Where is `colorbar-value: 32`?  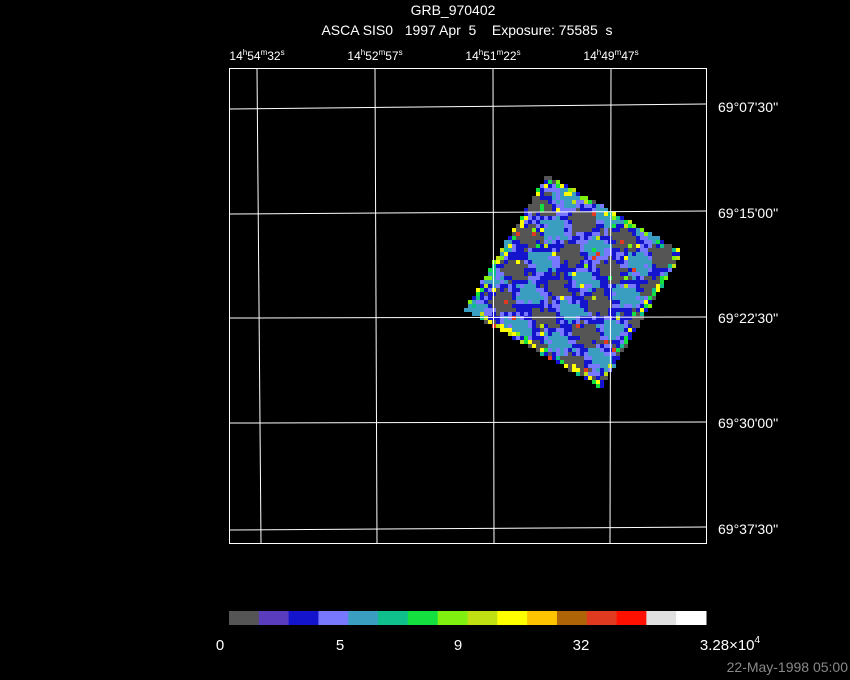
colorbar-value: 32 is located at coordinates (581, 645).